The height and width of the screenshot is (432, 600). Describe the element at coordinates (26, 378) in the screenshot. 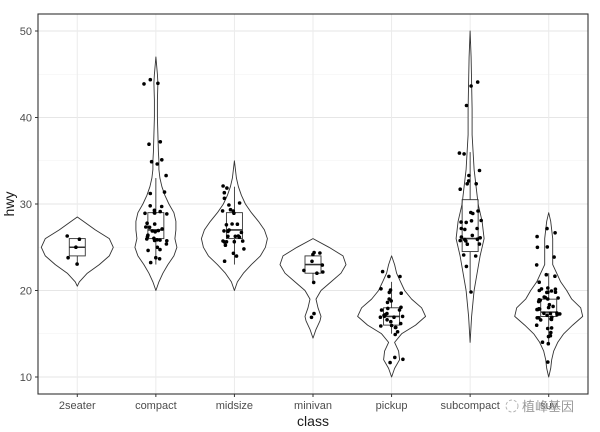

I see `y-tick-label: 10` at that location.